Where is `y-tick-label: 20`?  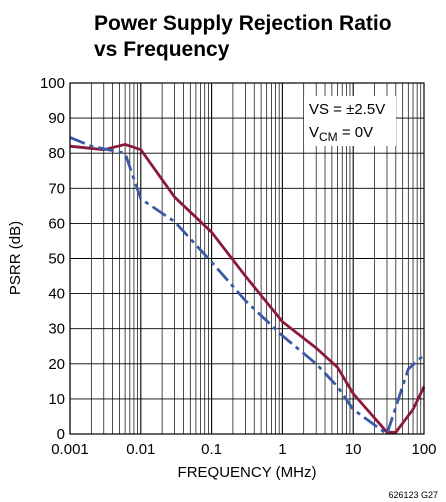 y-tick-label: 20 is located at coordinates (56, 364).